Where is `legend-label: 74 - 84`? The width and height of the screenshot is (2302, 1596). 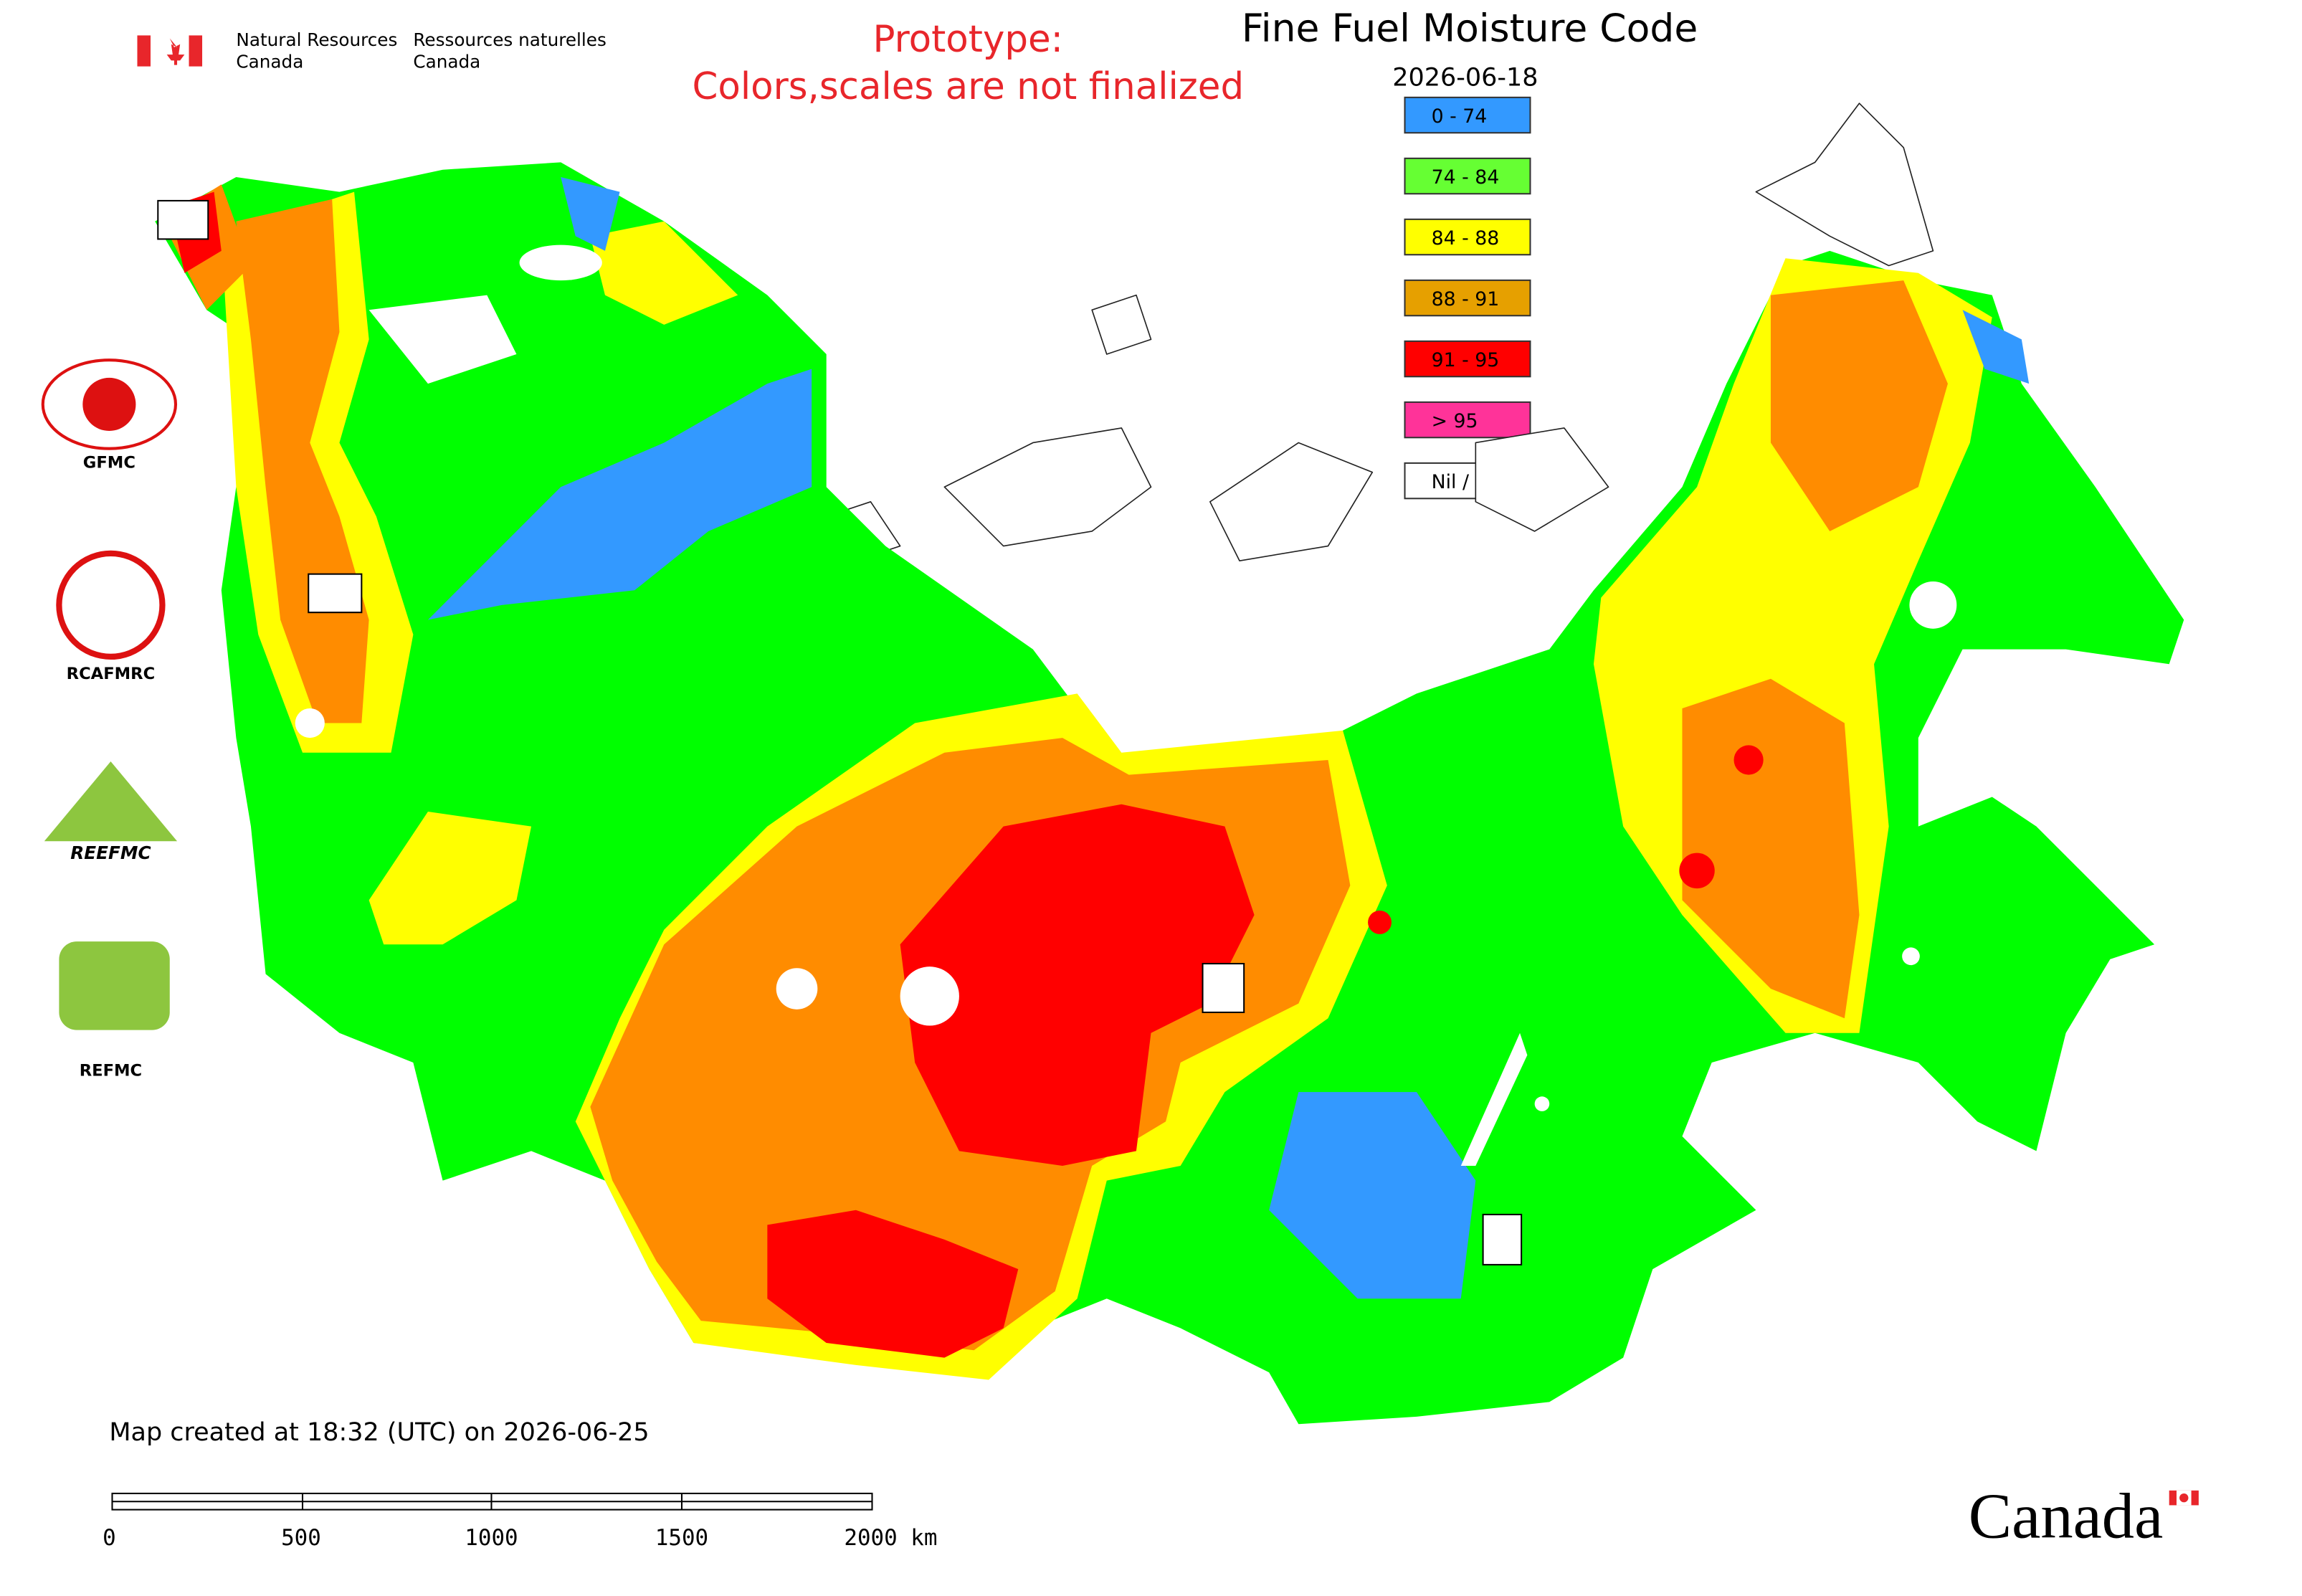
legend-label: 74 - 84 is located at coordinates (1466, 177).